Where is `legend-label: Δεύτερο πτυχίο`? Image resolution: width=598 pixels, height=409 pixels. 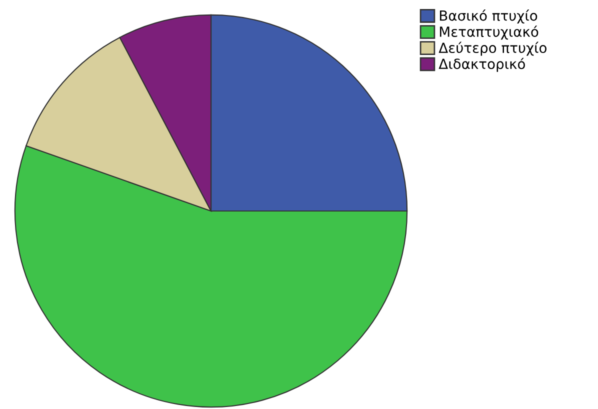 legend-label: Δεύτερο πτυχίο is located at coordinates (492, 49).